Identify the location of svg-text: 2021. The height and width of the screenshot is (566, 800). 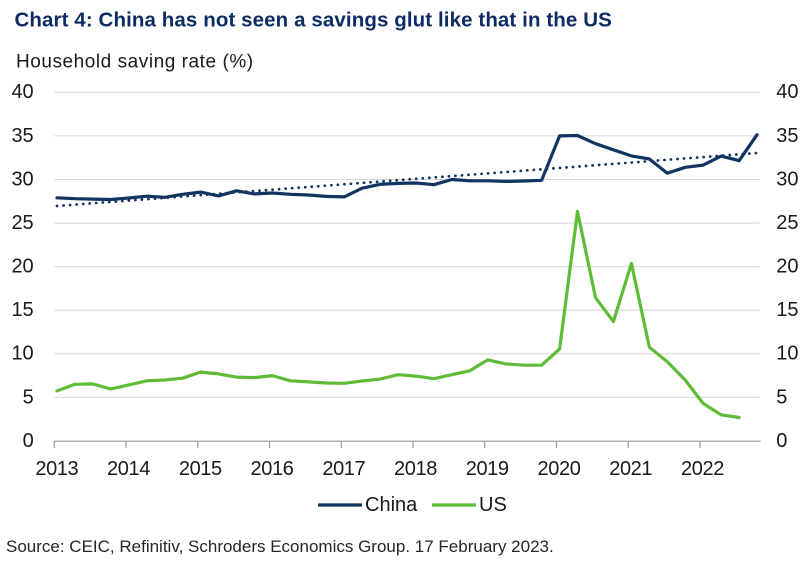
(630, 469).